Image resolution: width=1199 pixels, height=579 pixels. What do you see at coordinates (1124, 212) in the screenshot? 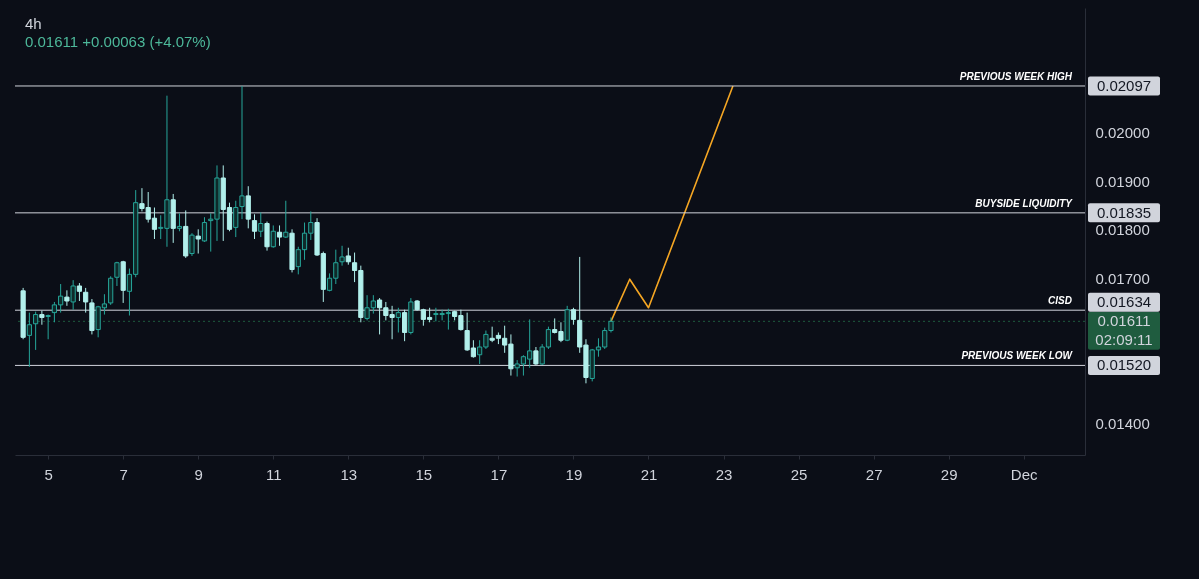
I see `text: 0.01835` at bounding box center [1124, 212].